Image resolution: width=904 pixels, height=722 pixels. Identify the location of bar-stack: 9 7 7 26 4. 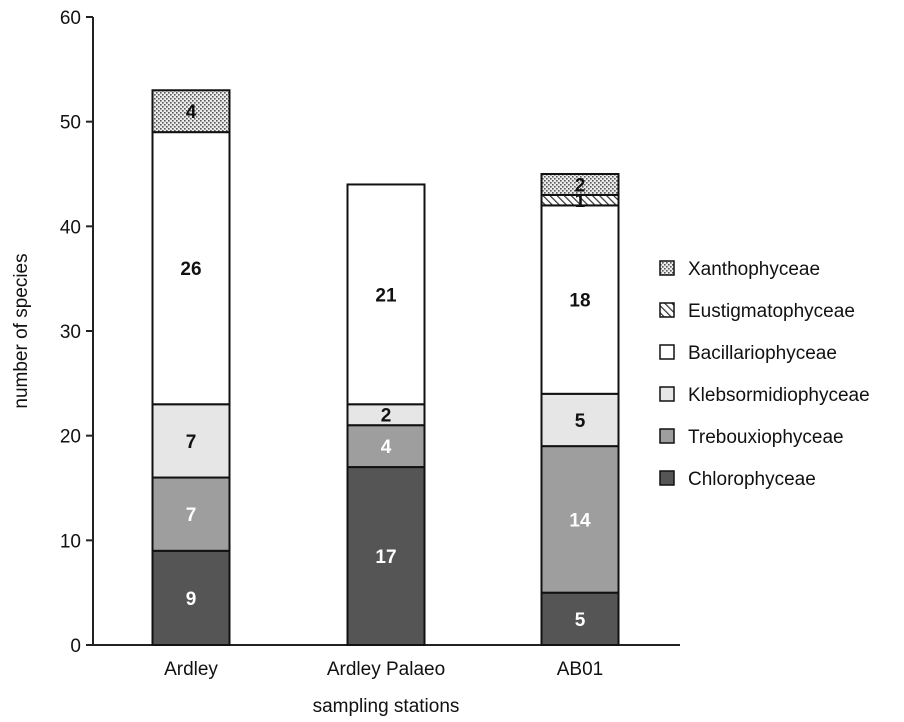
(191, 367).